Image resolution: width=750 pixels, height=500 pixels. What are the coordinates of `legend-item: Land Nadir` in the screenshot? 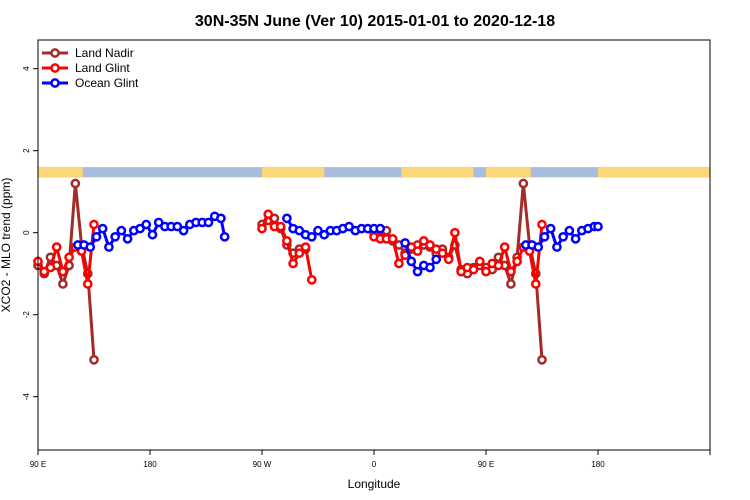 It's located at (88, 53).